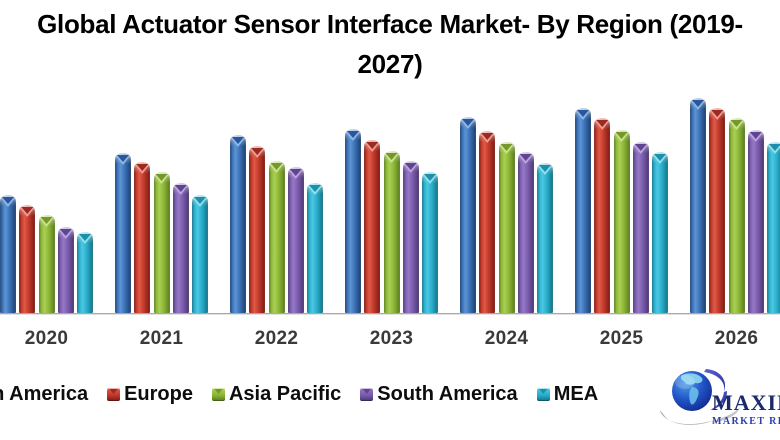 The width and height of the screenshot is (780, 440). I want to click on logo-text-maximize: MAXIMIZE, so click(746, 402).